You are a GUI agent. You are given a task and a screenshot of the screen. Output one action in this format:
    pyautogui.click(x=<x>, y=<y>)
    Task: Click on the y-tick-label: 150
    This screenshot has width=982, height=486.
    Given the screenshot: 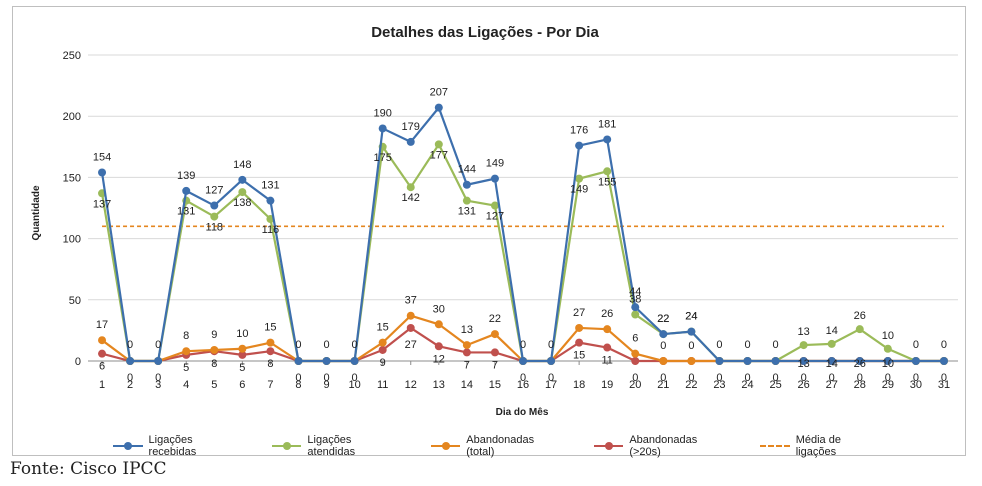 What is the action you would take?
    pyautogui.click(x=72, y=178)
    